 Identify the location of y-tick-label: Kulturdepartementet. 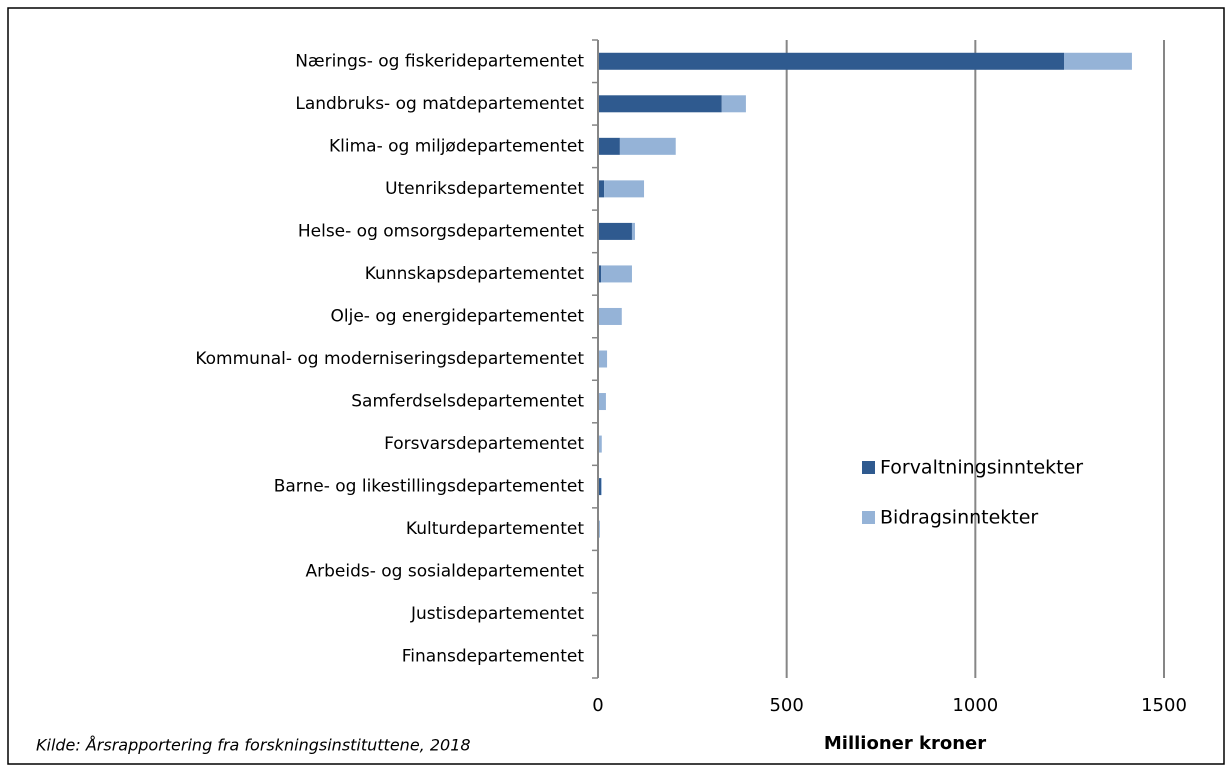
(495, 529).